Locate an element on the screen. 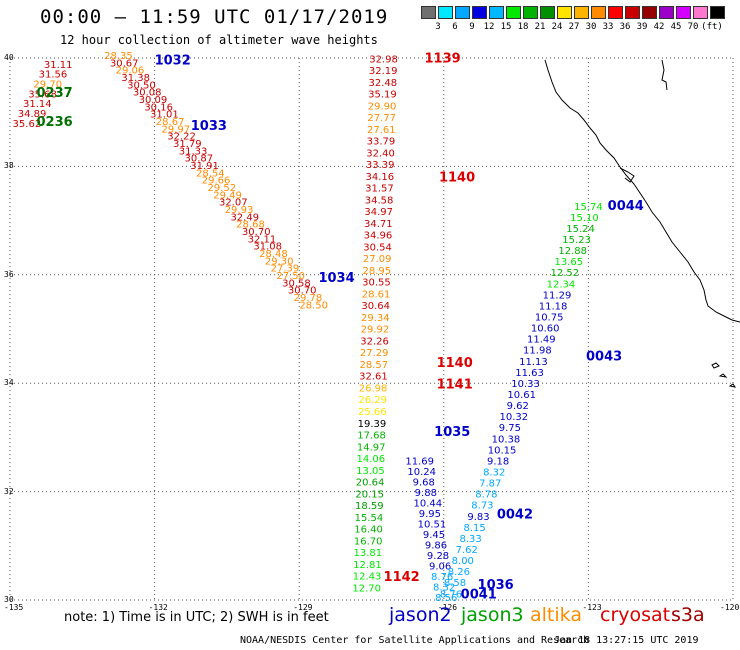 This screenshot has width=740, height=650. wave-height-value: 29.66 is located at coordinates (216, 181).